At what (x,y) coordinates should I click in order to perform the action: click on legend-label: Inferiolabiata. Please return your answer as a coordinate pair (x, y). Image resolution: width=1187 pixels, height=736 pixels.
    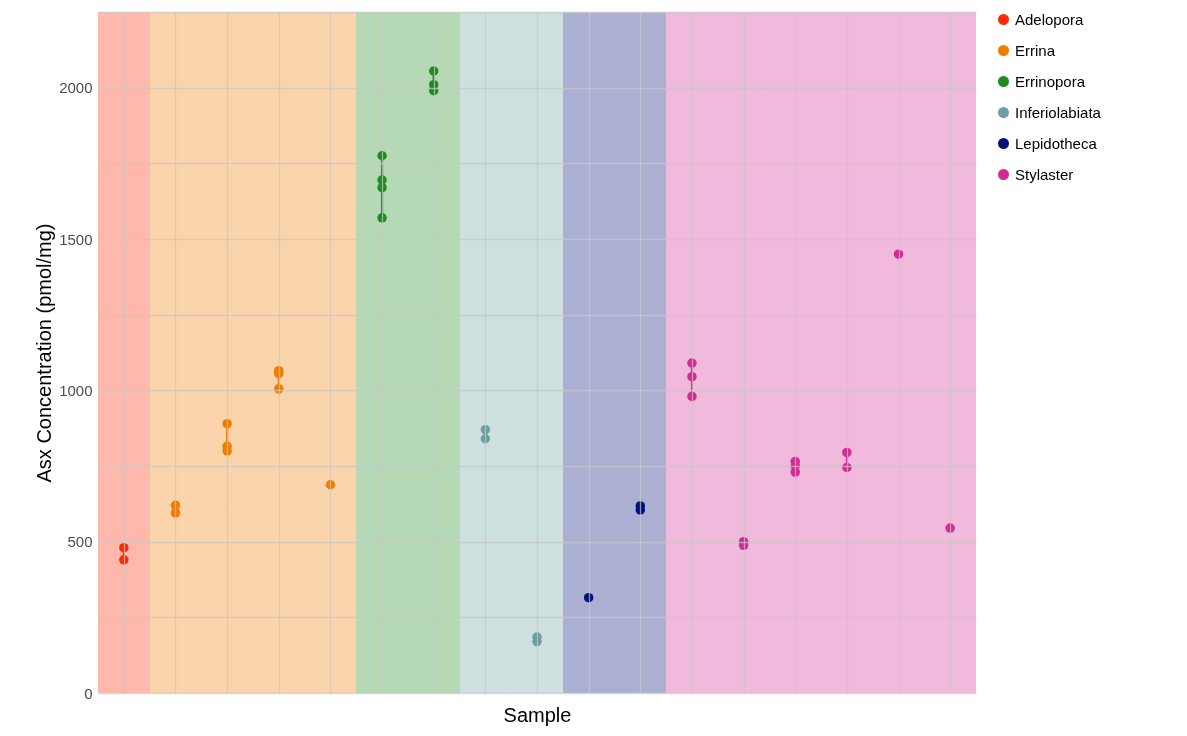
    Looking at the image, I should click on (1058, 112).